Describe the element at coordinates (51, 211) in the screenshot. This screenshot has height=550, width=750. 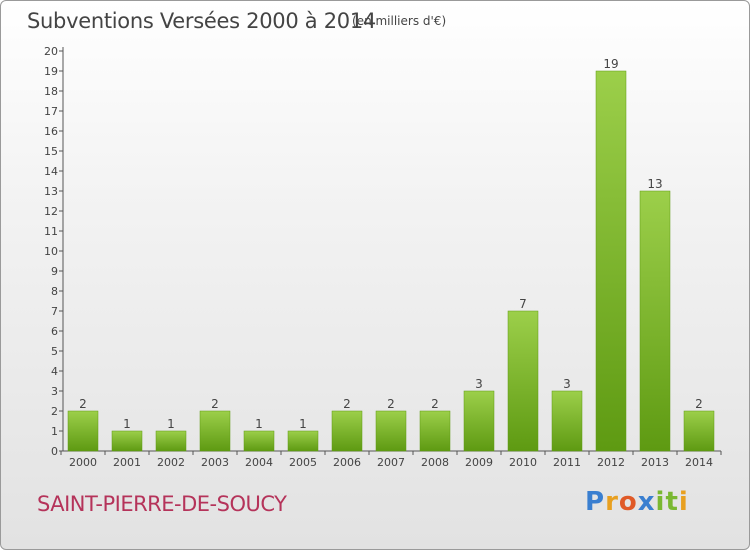
I see `y-tick-label: 12` at that location.